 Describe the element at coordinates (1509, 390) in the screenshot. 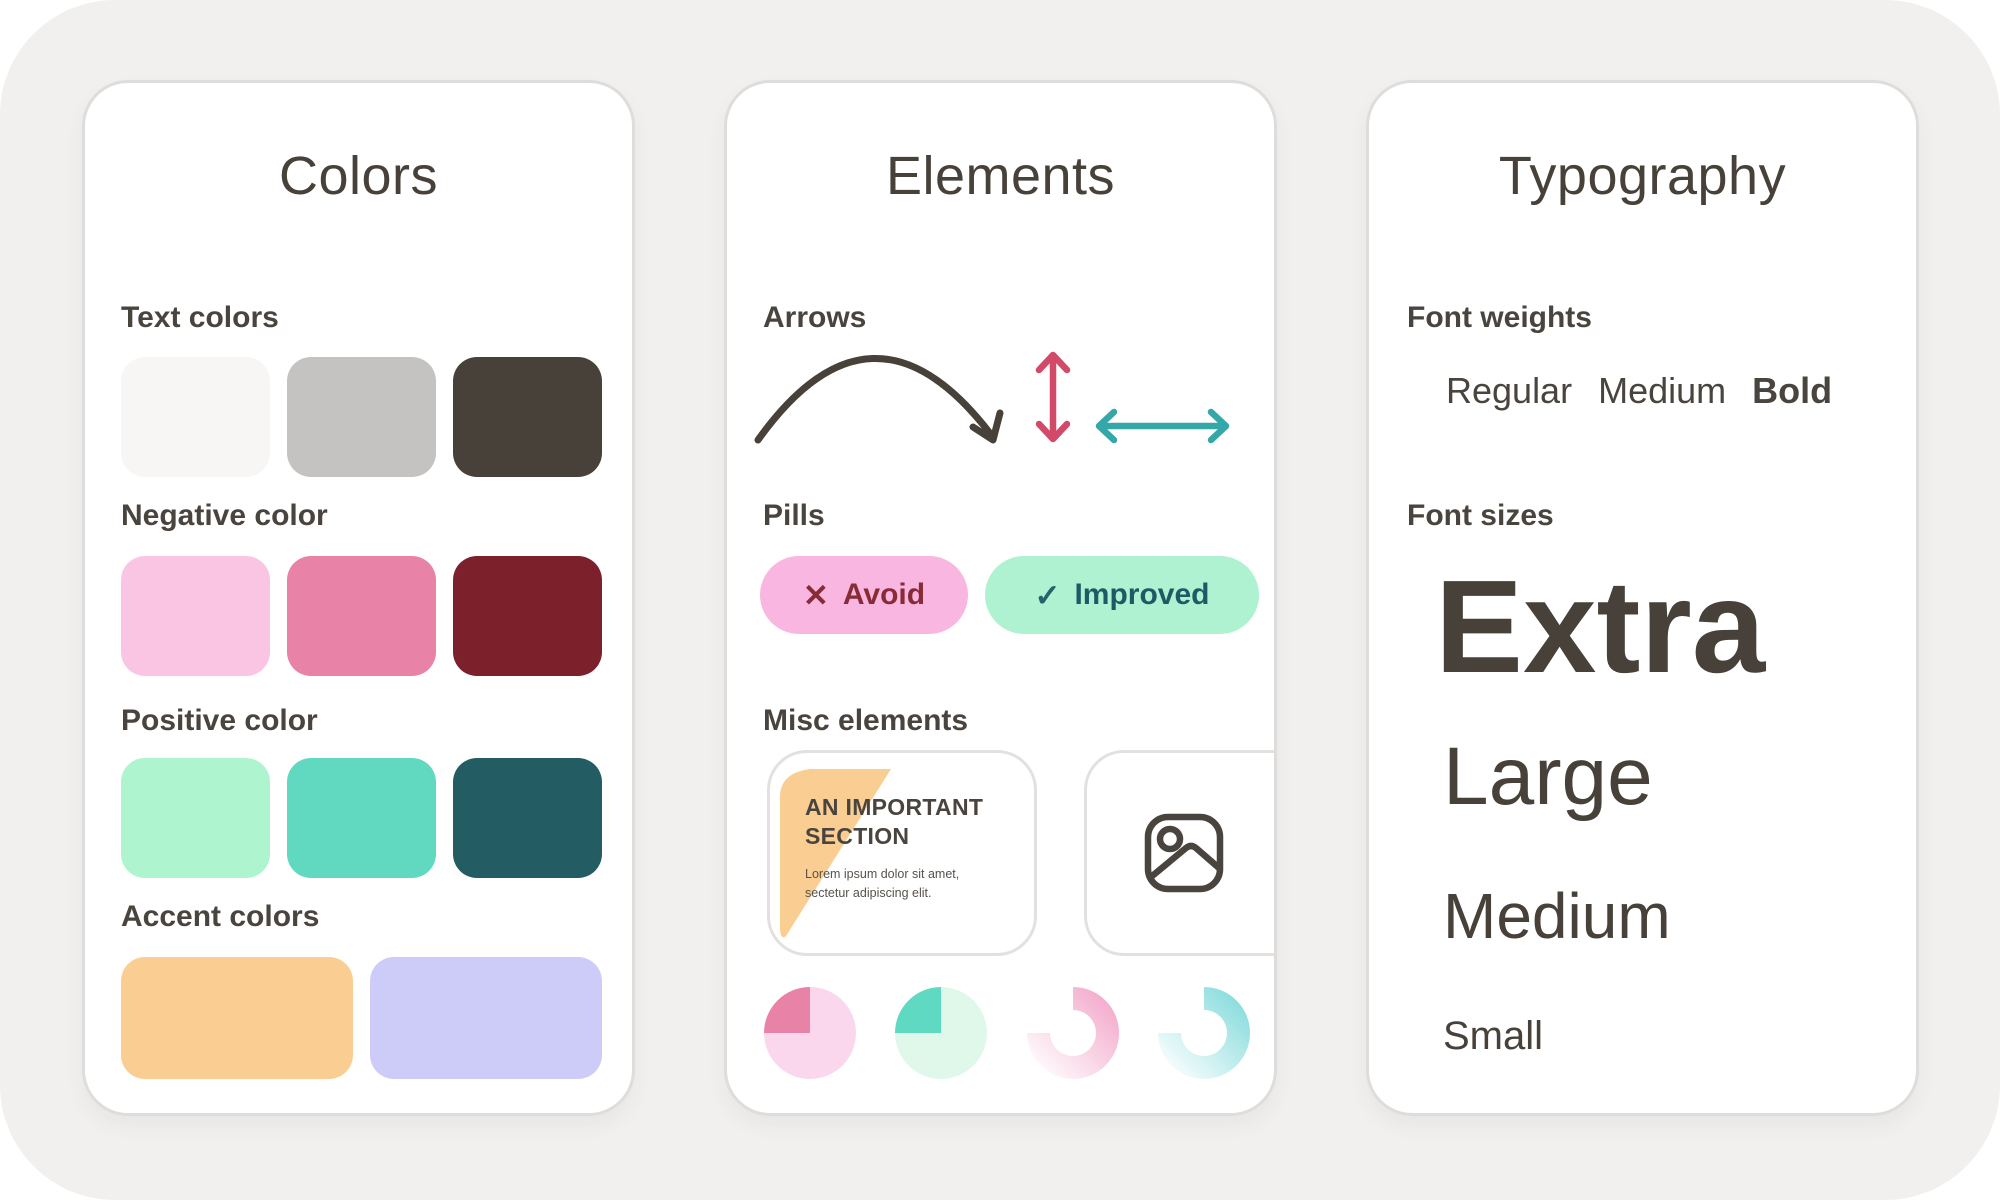

I see `weight-regular: Regular` at that location.